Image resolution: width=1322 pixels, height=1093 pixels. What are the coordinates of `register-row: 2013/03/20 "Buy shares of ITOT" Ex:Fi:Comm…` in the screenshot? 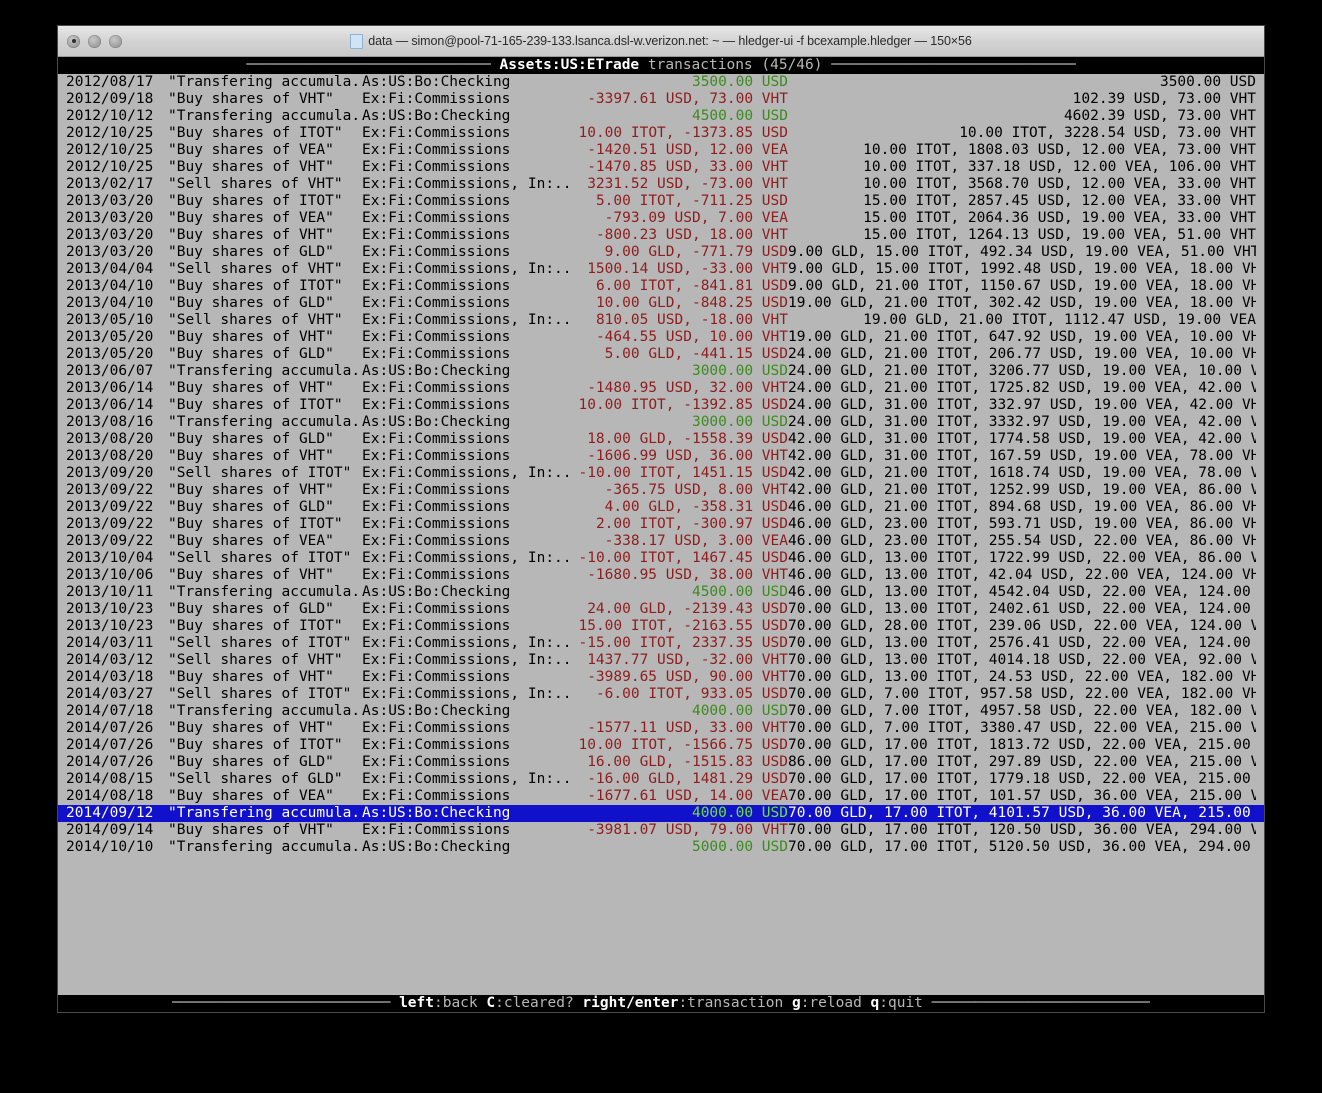 It's located at (661, 201).